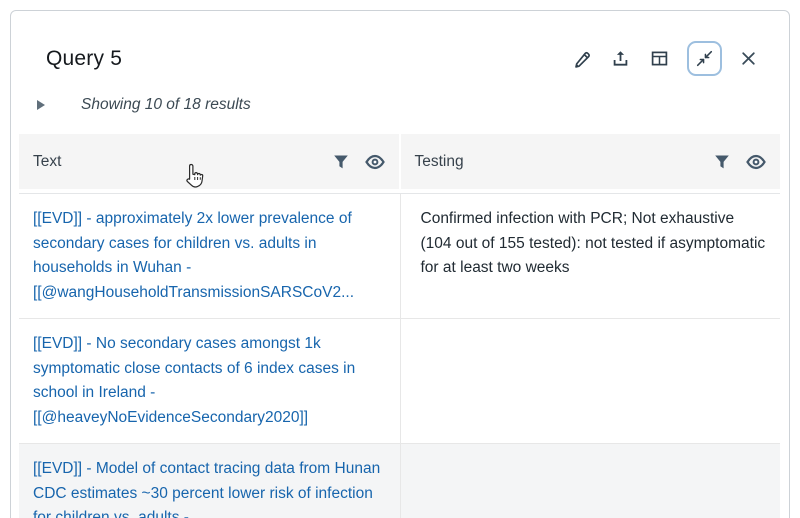  I want to click on close-button, so click(748, 58).